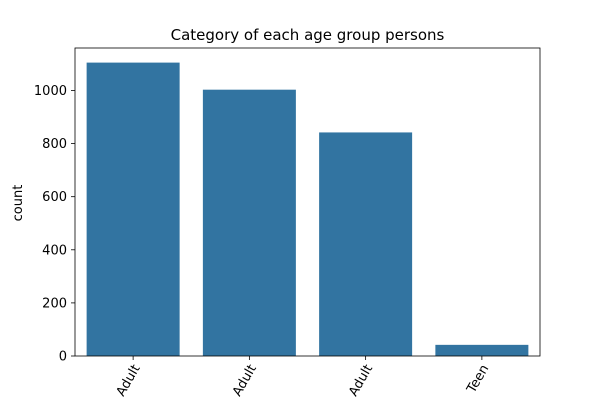 This screenshot has height=400, width=600. Describe the element at coordinates (54, 303) in the screenshot. I see `y-tick-label: 200` at that location.